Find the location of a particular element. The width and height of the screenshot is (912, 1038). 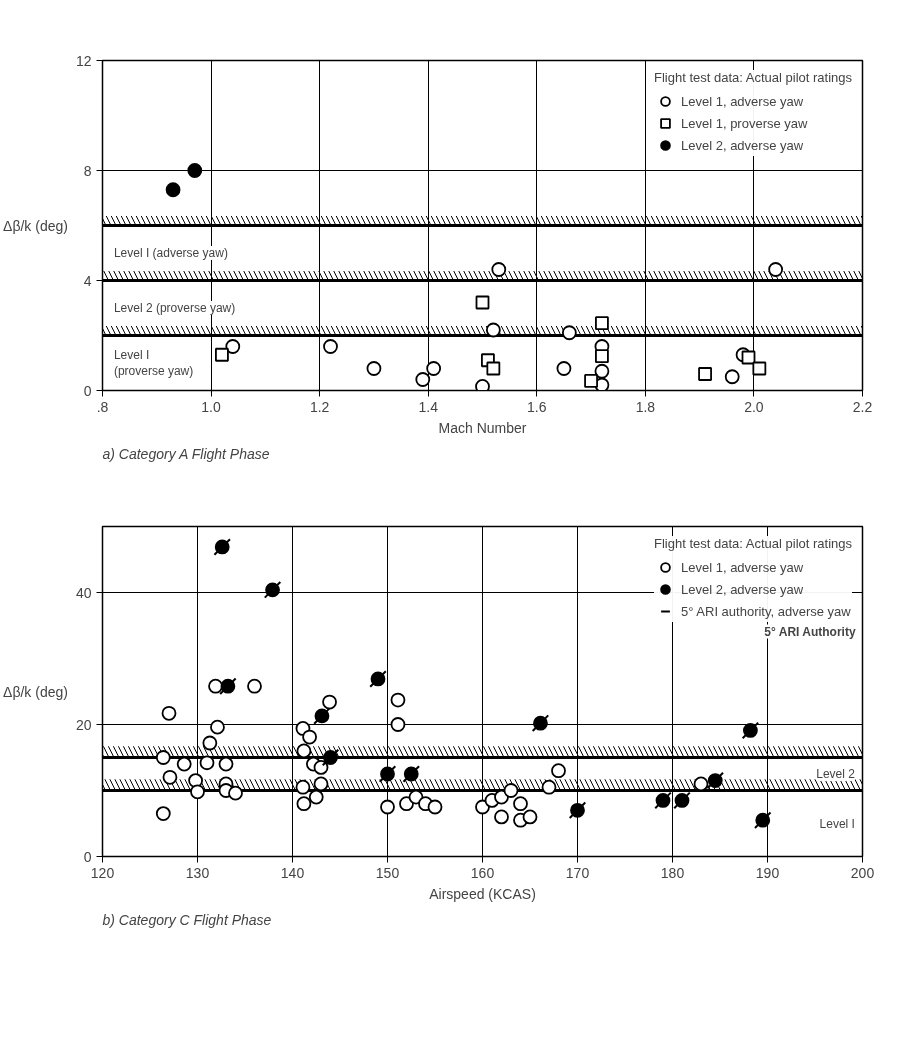

x-tick-label: 1.8 is located at coordinates (645, 406).